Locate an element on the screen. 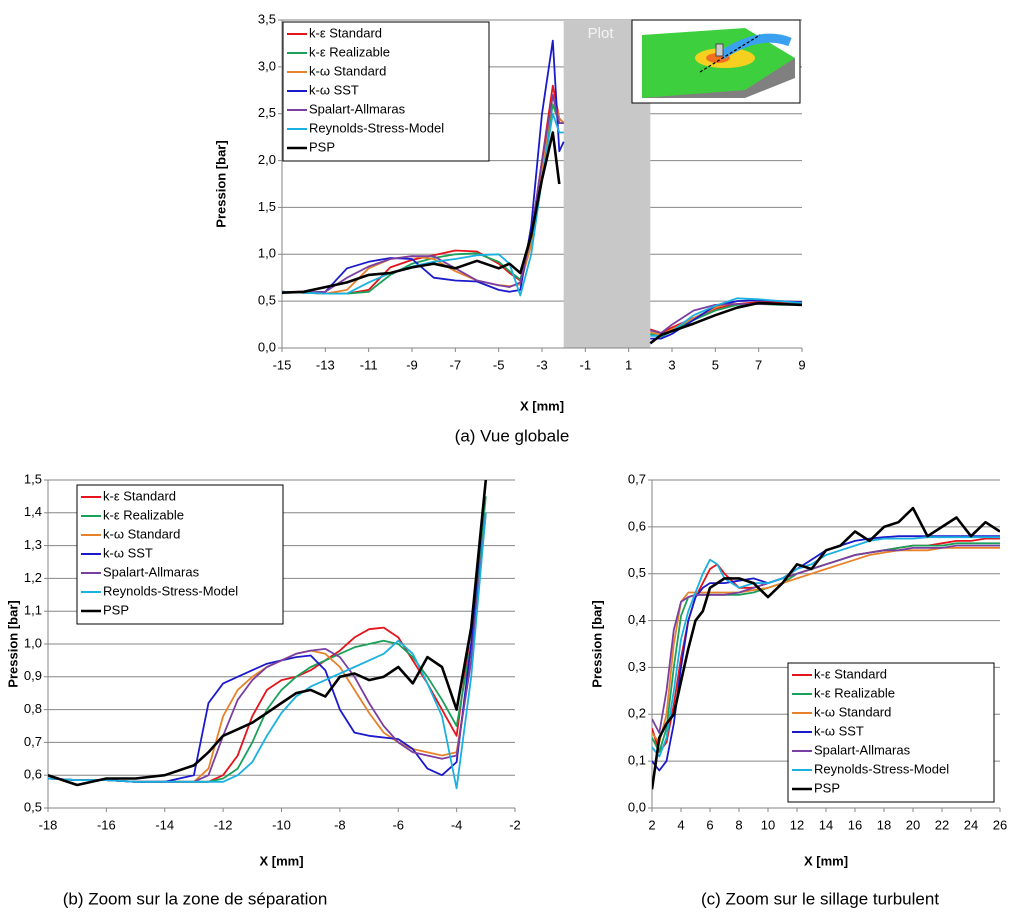  x-tick-label: -14 is located at coordinates (164, 824).